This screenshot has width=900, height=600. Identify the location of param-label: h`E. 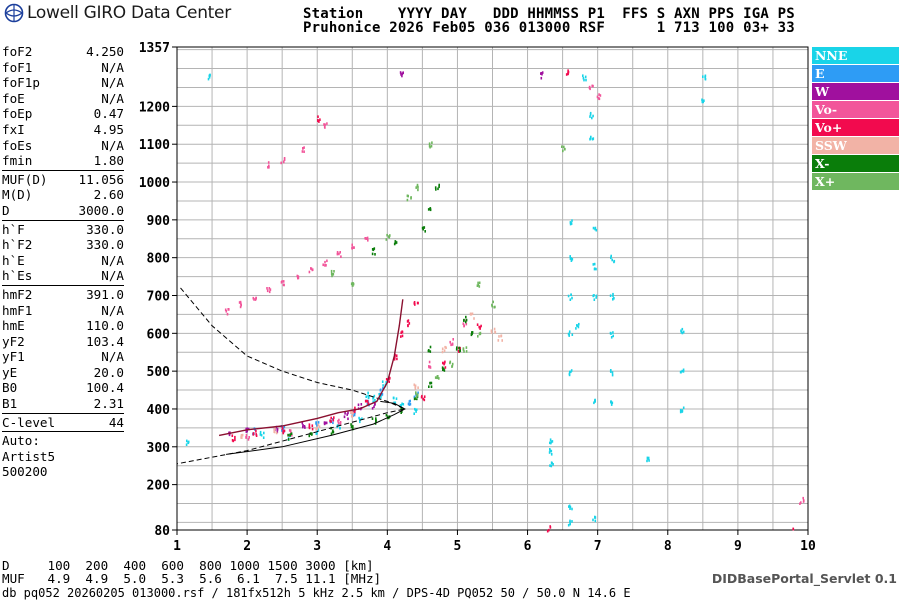
(13, 260).